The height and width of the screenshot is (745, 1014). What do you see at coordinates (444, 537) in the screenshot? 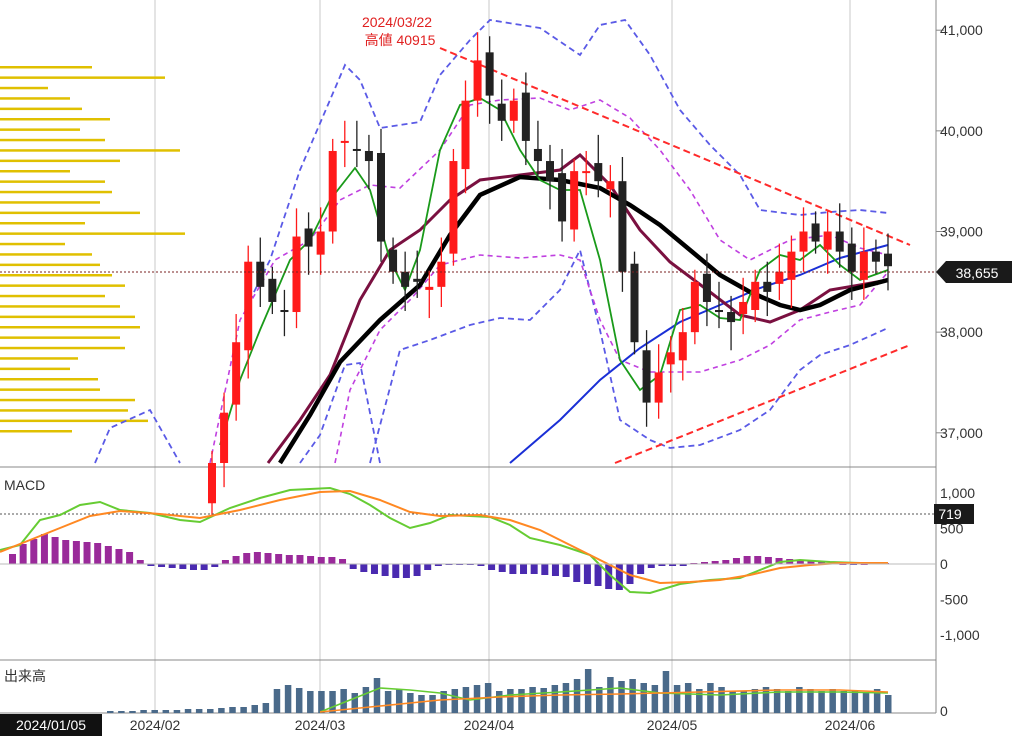
I see `macd-signal-line` at bounding box center [444, 537].